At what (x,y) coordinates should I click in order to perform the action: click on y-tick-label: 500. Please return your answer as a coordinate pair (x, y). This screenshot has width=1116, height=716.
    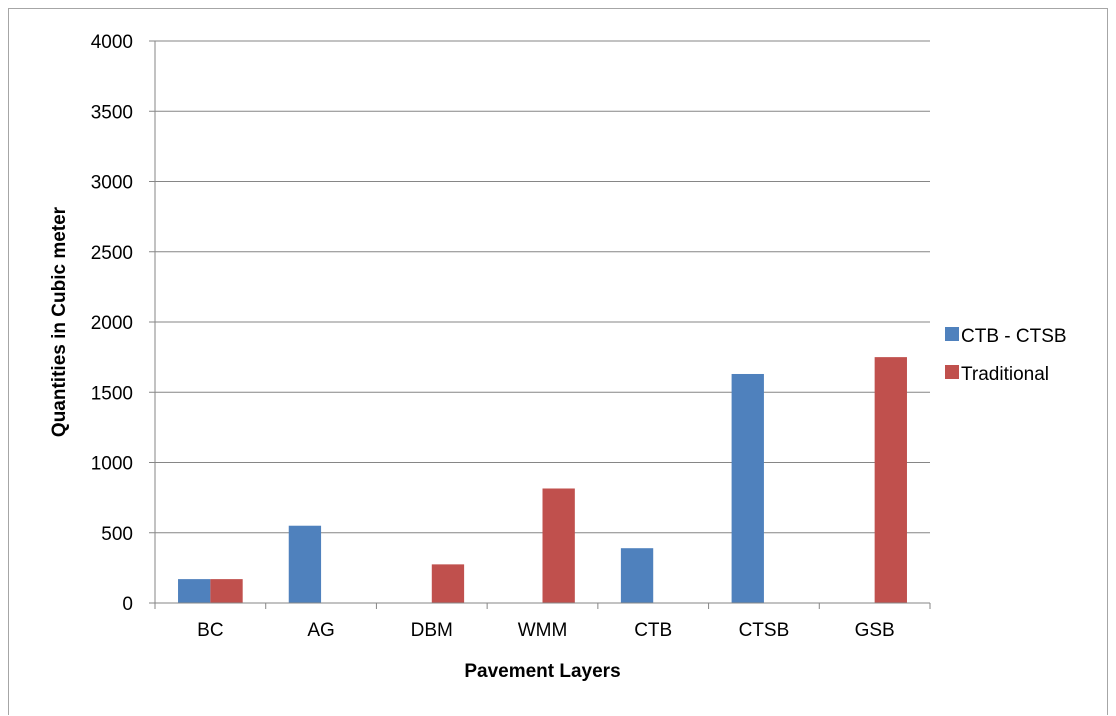
    Looking at the image, I should click on (117, 534).